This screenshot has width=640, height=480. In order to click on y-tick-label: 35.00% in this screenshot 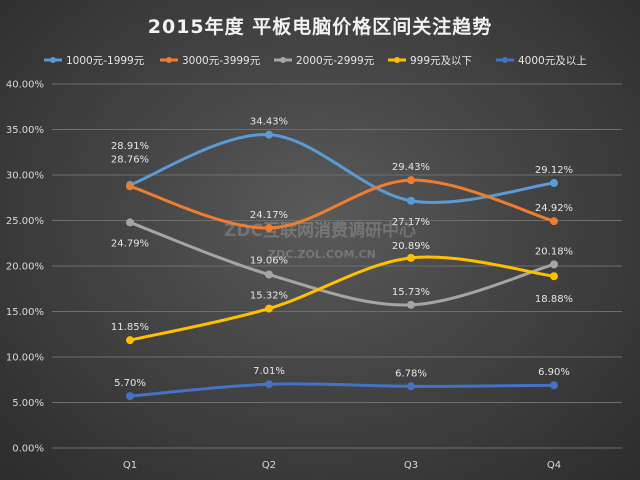, I will do `click(25, 130)`.